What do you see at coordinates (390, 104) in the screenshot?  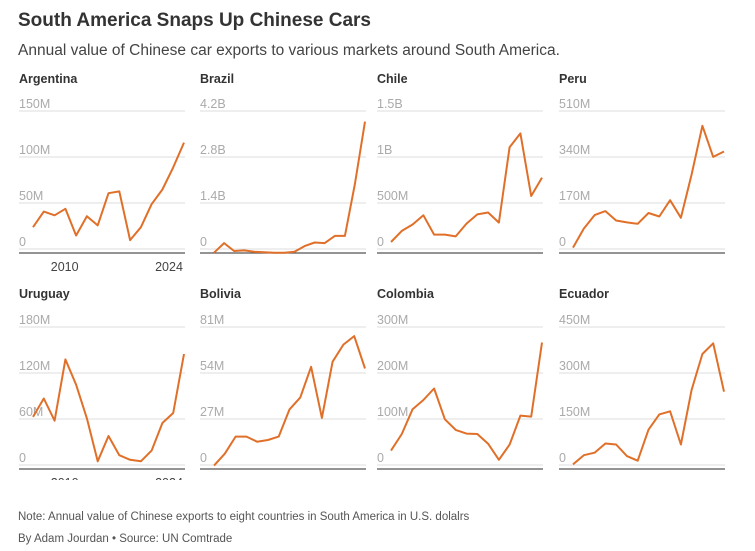 I see `y-tick-label-chile: 1.5B` at bounding box center [390, 104].